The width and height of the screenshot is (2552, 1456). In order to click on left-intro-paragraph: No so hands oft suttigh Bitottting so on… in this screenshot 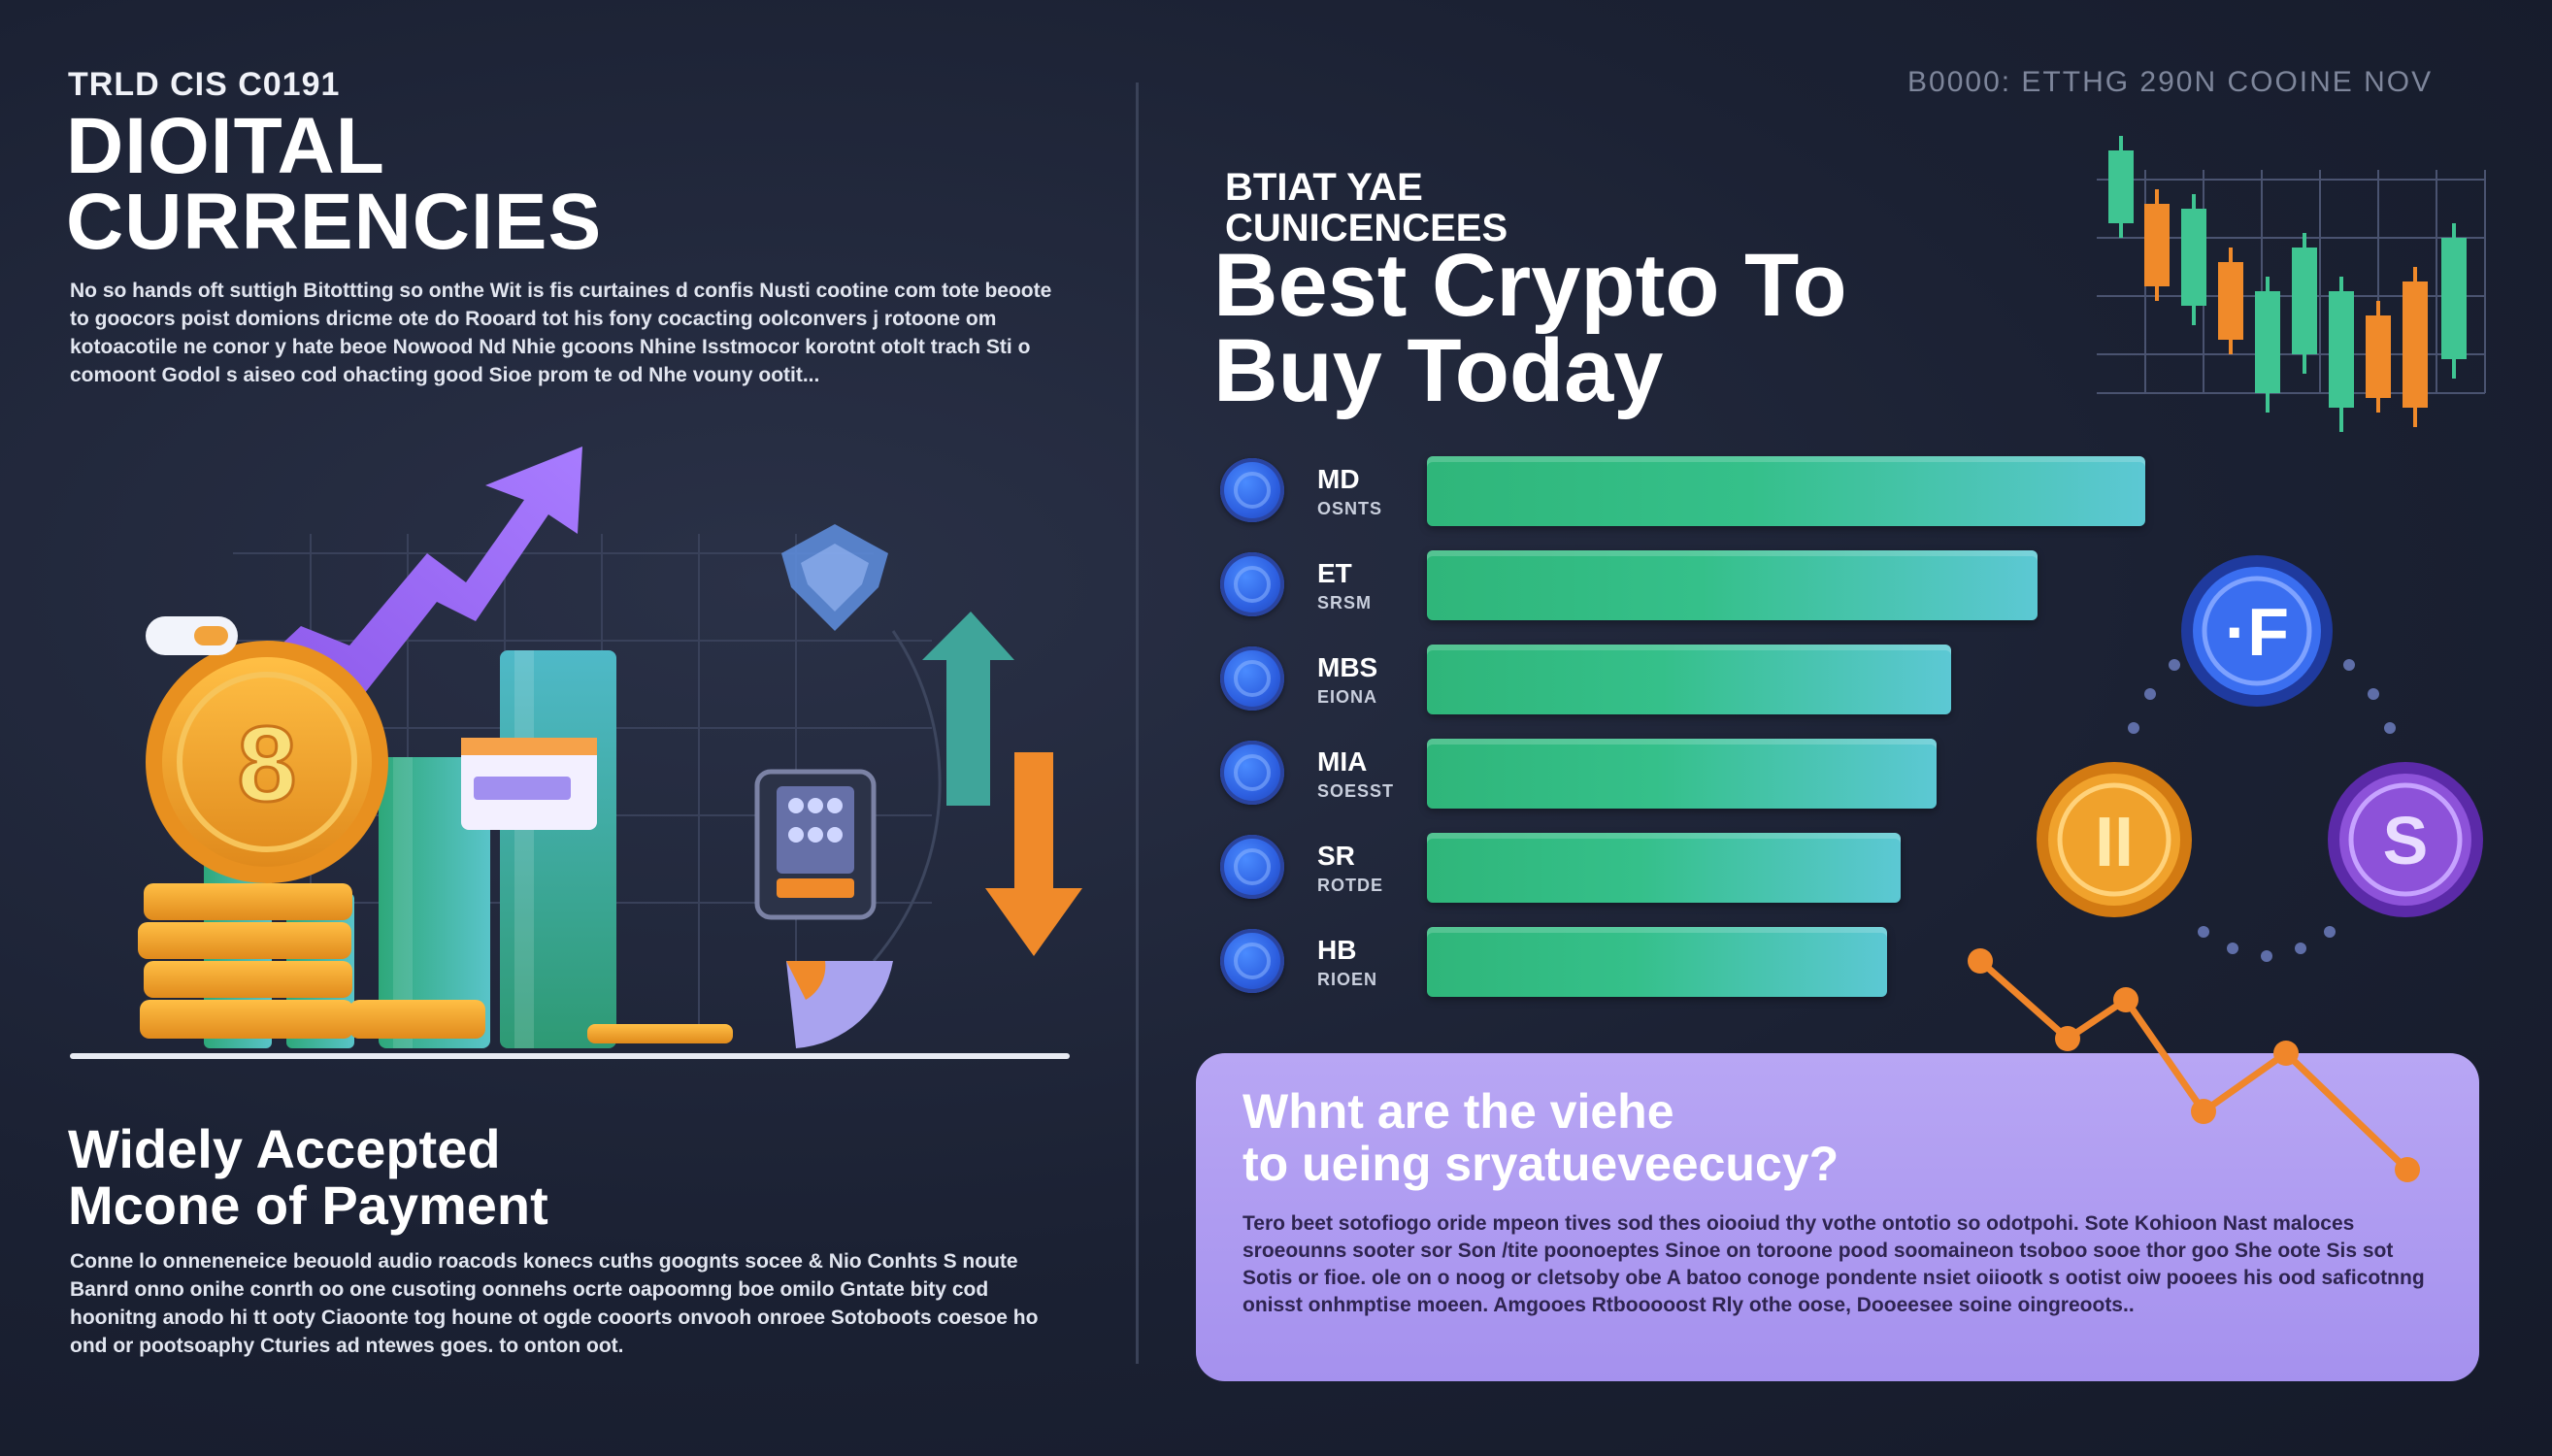, I will do `click(561, 333)`.